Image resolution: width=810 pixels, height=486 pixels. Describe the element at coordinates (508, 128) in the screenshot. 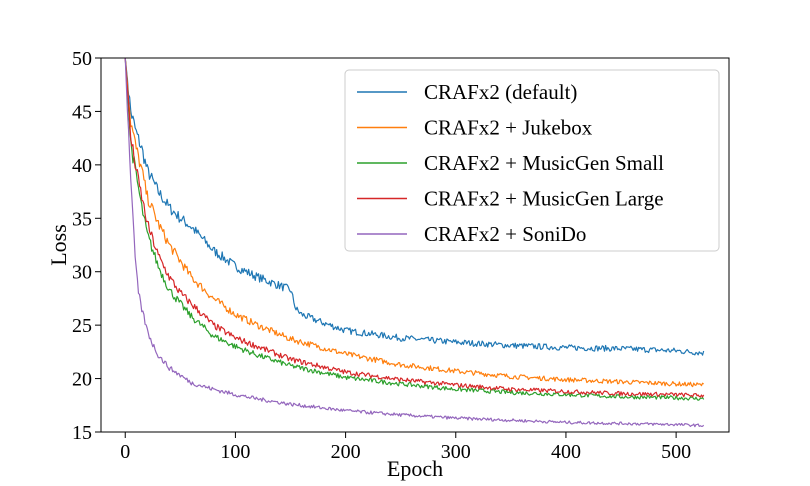

I see `legend-label: CRAFx2 + Jukebox` at that location.